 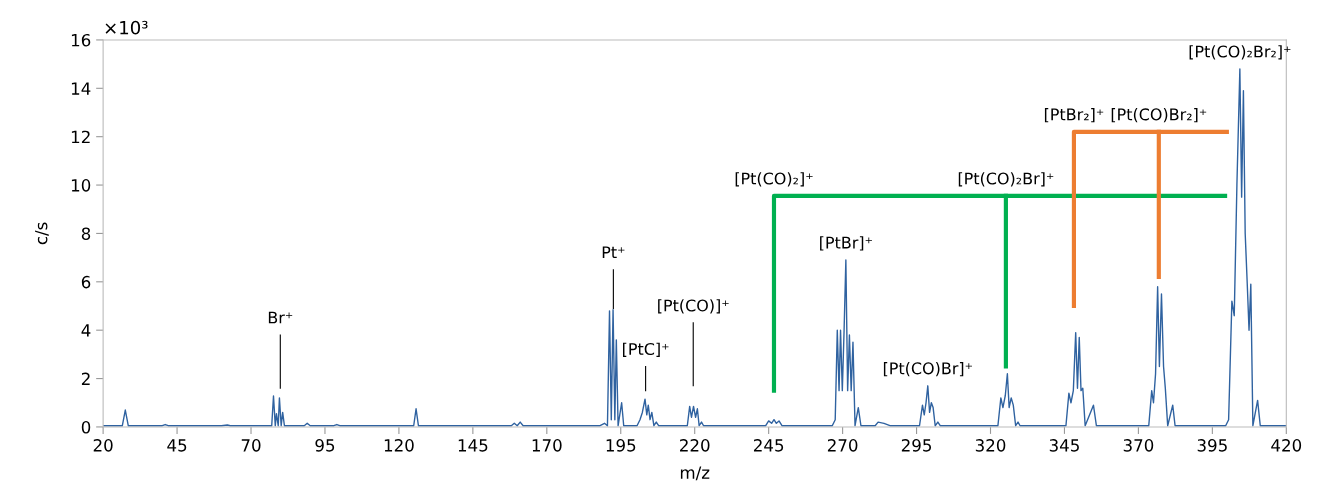 I want to click on annotation: [PtBr]⁺, so click(x=846, y=243).